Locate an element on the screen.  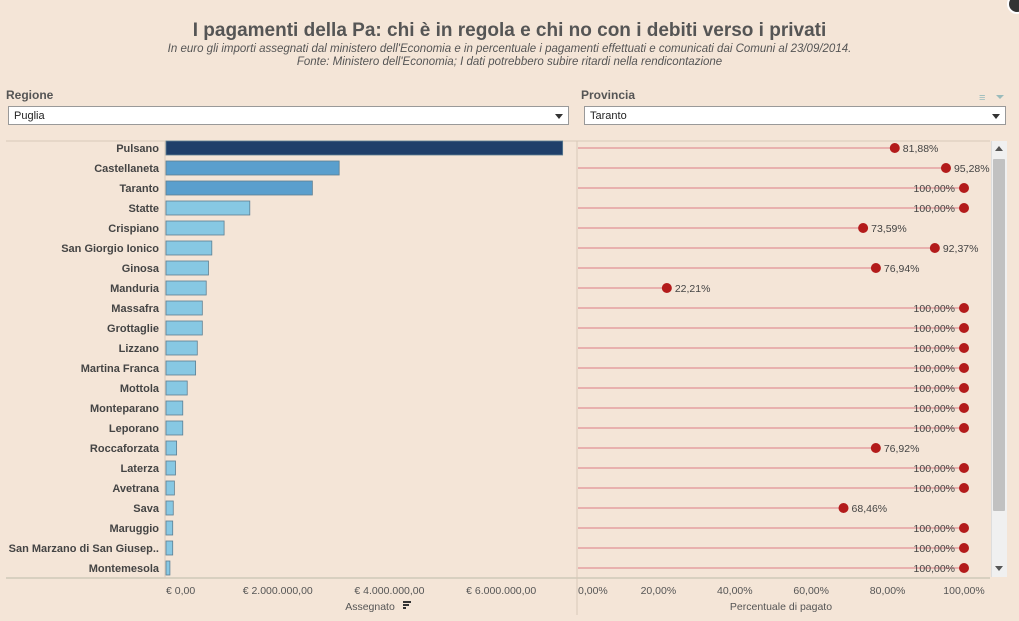
x-tick-label: € 6.000.000,00 is located at coordinates (501, 591).